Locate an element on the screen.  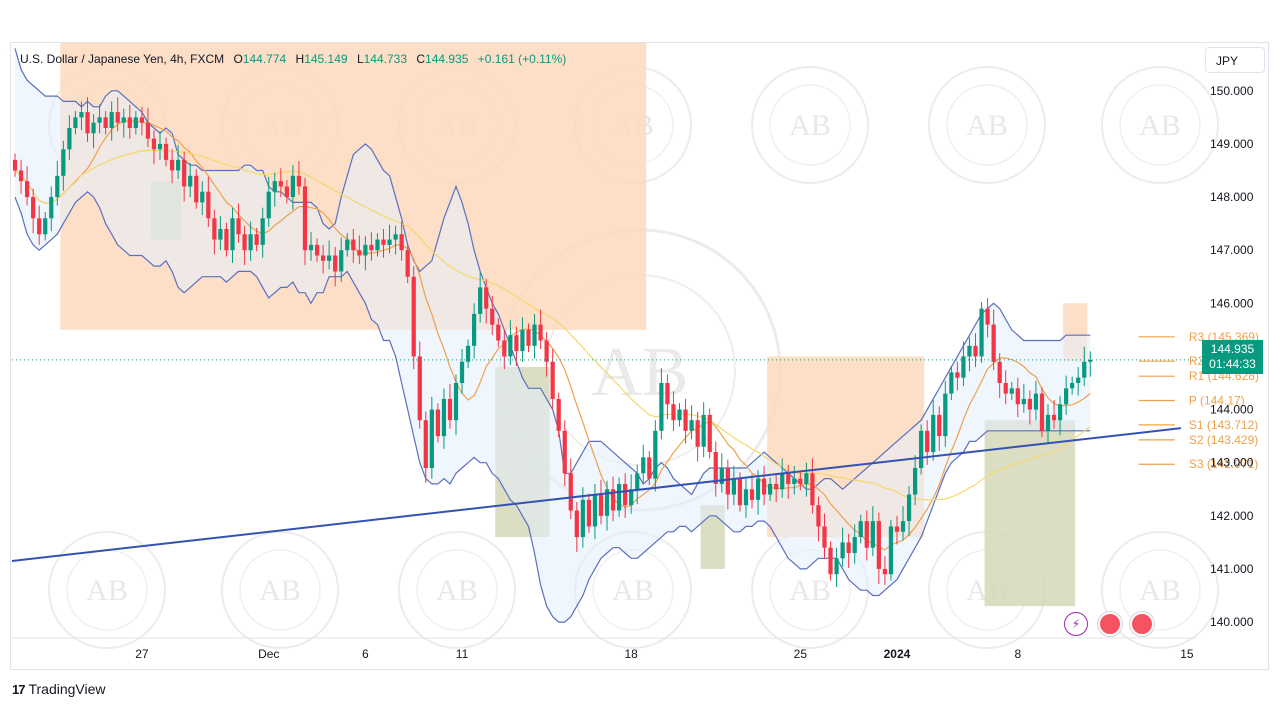
tradingview-logo: 17 TradingView is located at coordinates (59, 689).